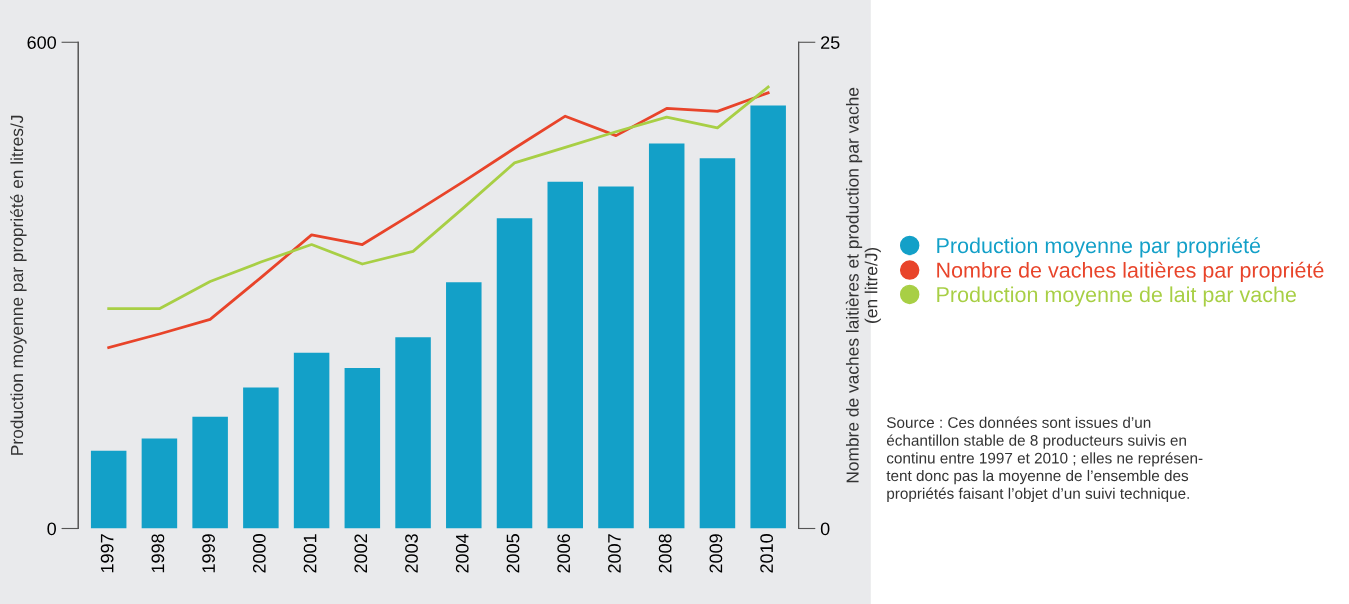  I want to click on x-tick-label: 2001, so click(310, 553).